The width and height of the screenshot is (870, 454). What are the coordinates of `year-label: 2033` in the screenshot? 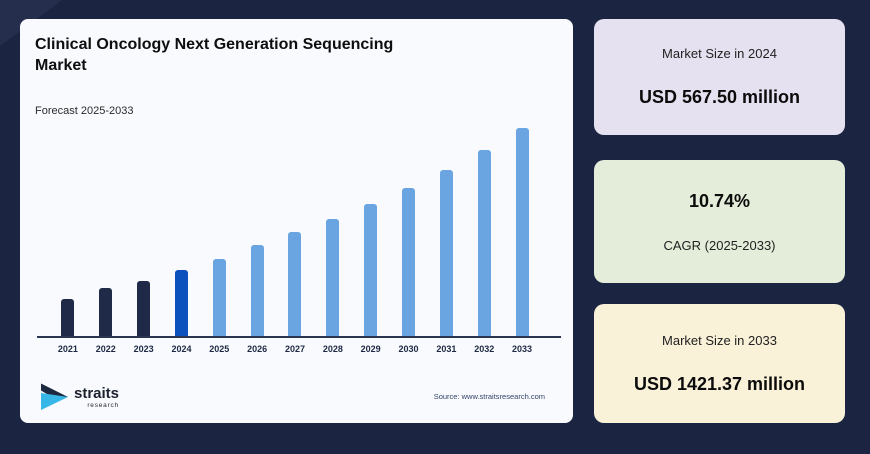 It's located at (522, 349).